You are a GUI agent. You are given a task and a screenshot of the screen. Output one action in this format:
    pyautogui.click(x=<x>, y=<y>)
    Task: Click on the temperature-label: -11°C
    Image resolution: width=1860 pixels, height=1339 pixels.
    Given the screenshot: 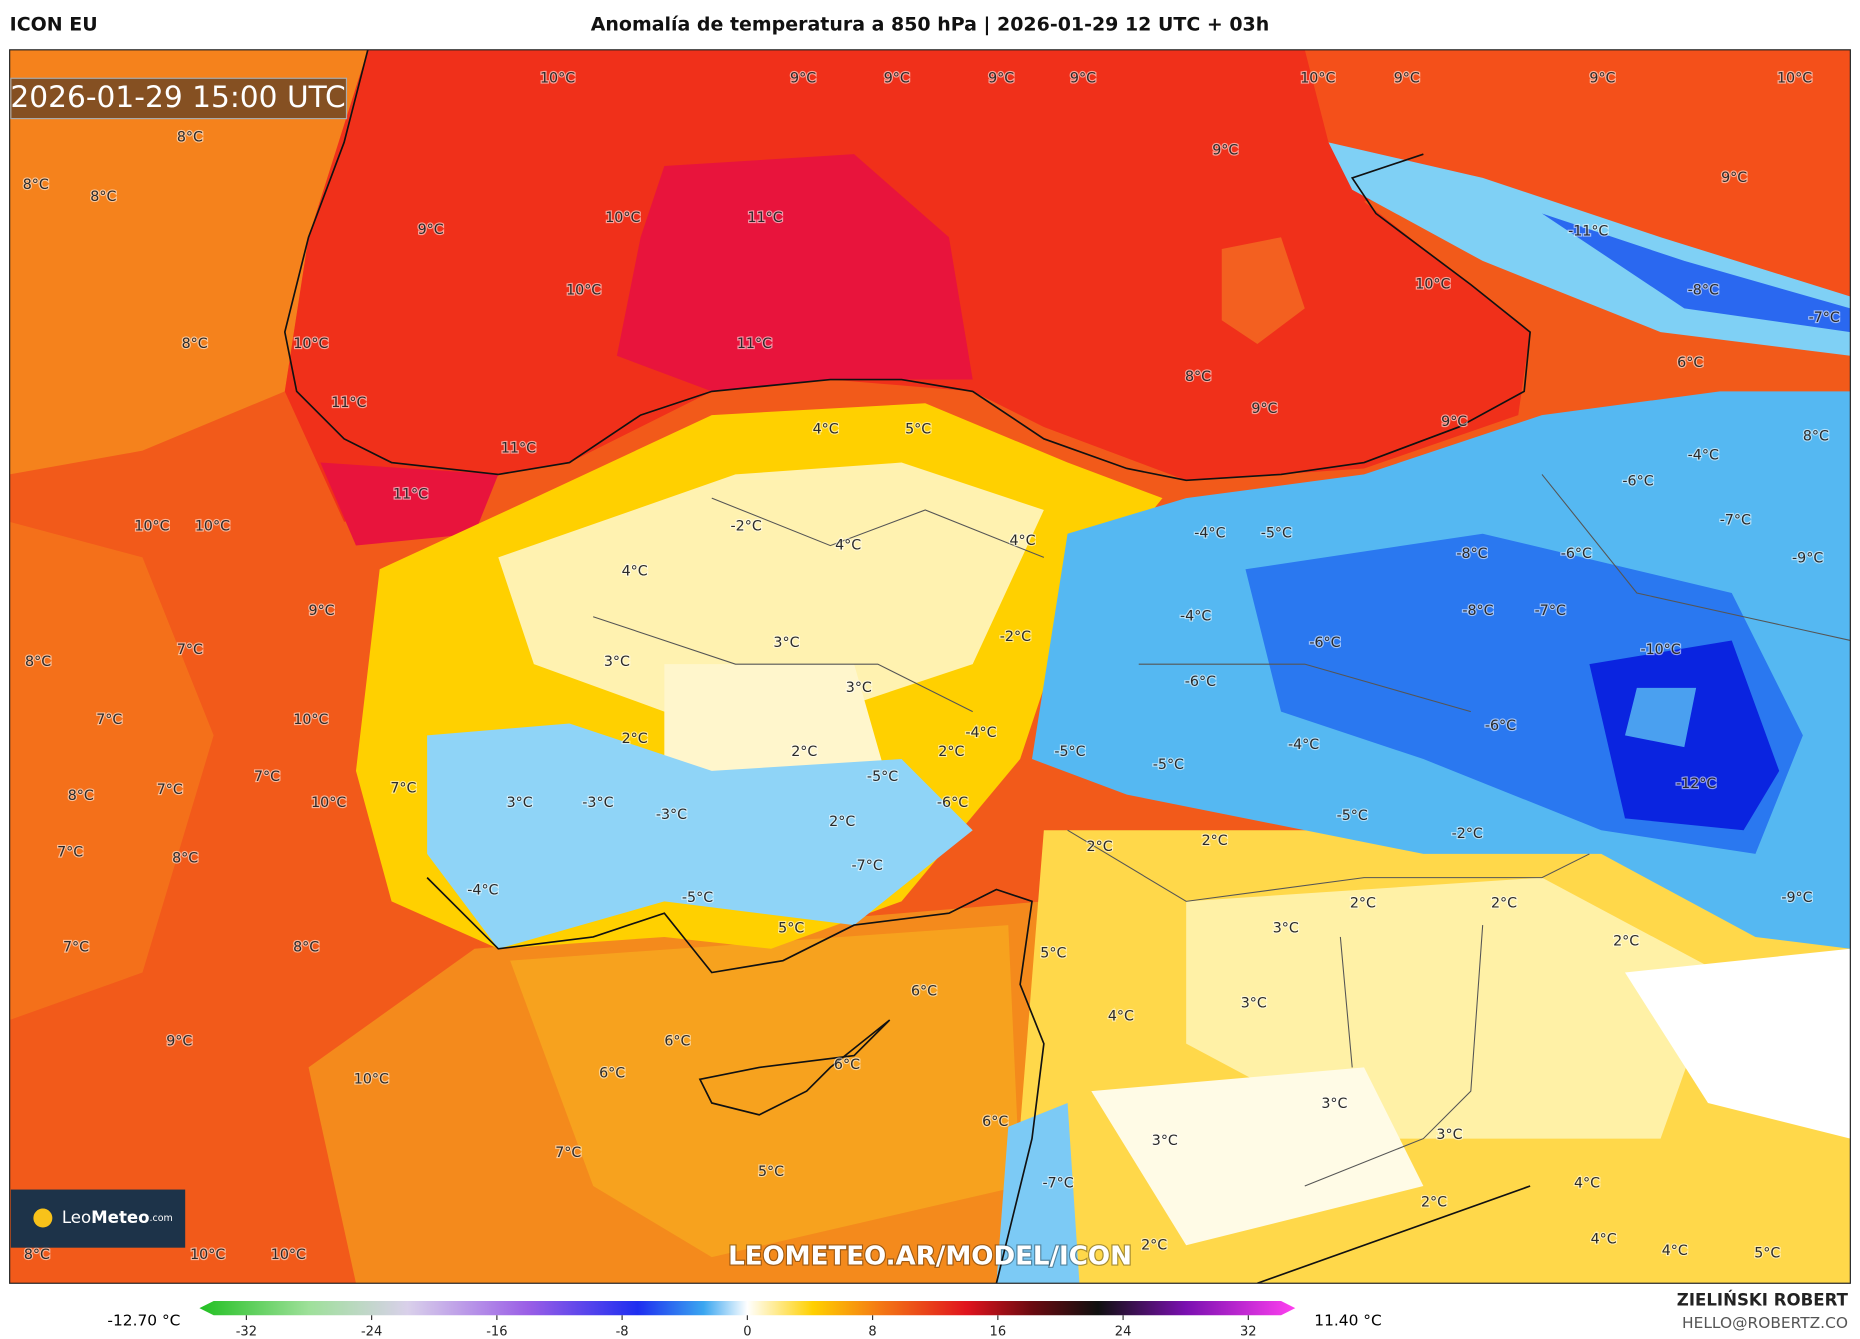 What is the action you would take?
    pyautogui.click(x=1588, y=231)
    